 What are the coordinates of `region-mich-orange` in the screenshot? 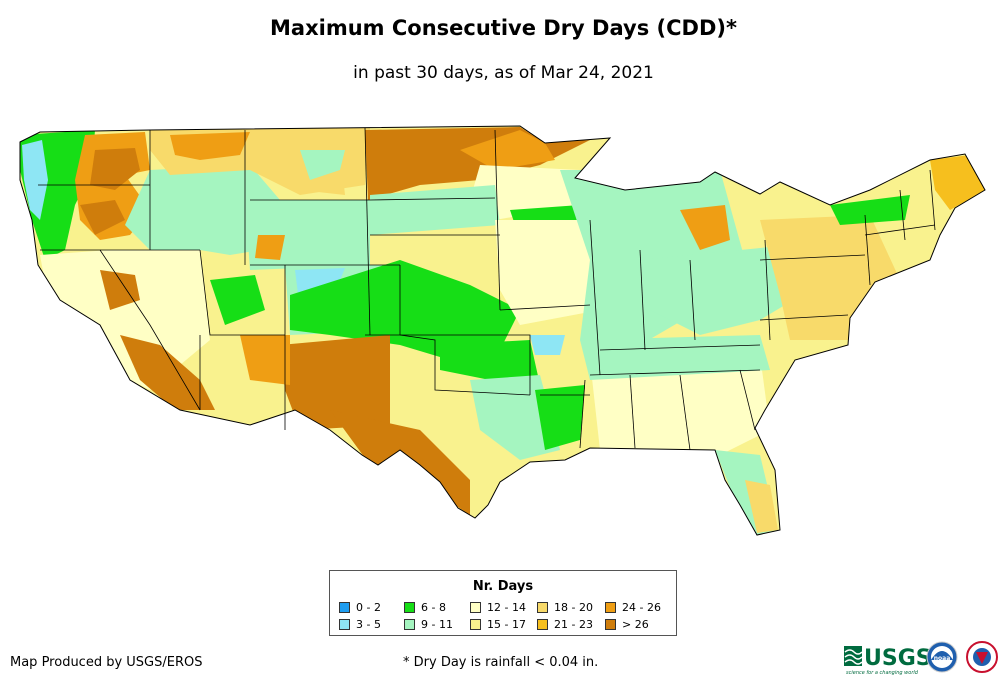 It's located at (705, 227).